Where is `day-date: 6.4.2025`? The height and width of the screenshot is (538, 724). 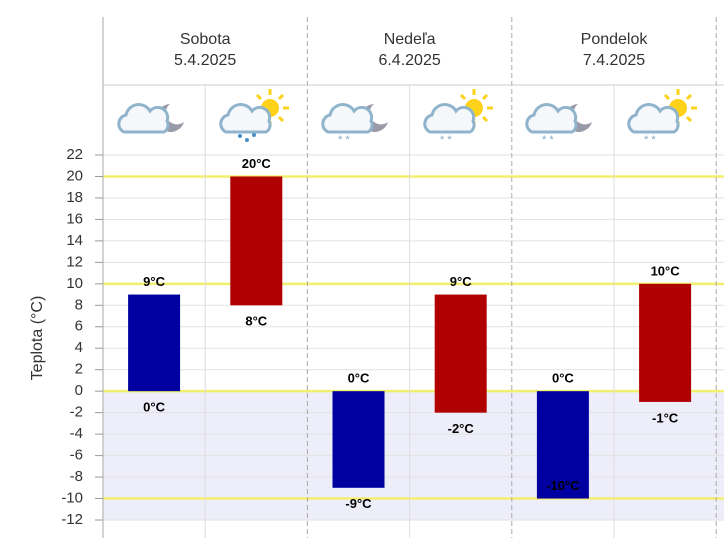
day-date: 6.4.2025 is located at coordinates (409, 60).